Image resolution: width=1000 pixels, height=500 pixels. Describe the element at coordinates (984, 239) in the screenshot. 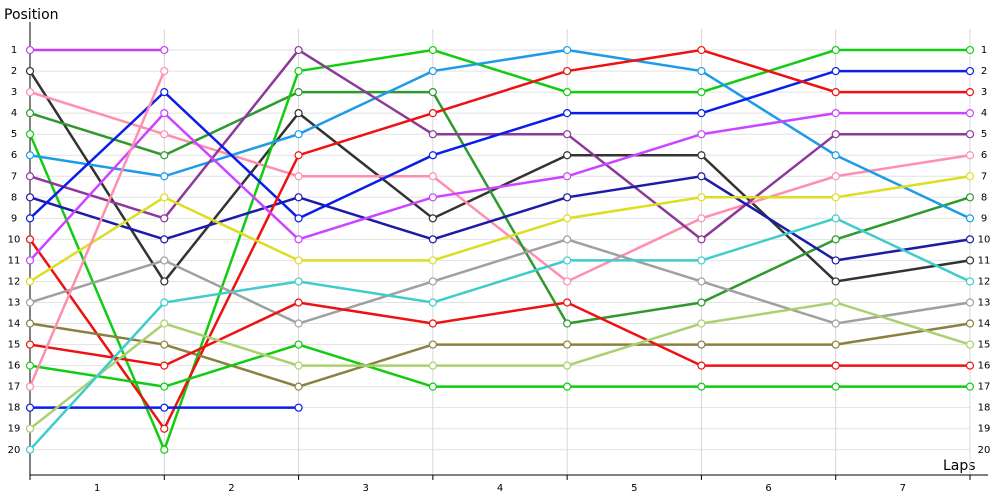

I see `y-tick-label-right: 10` at that location.